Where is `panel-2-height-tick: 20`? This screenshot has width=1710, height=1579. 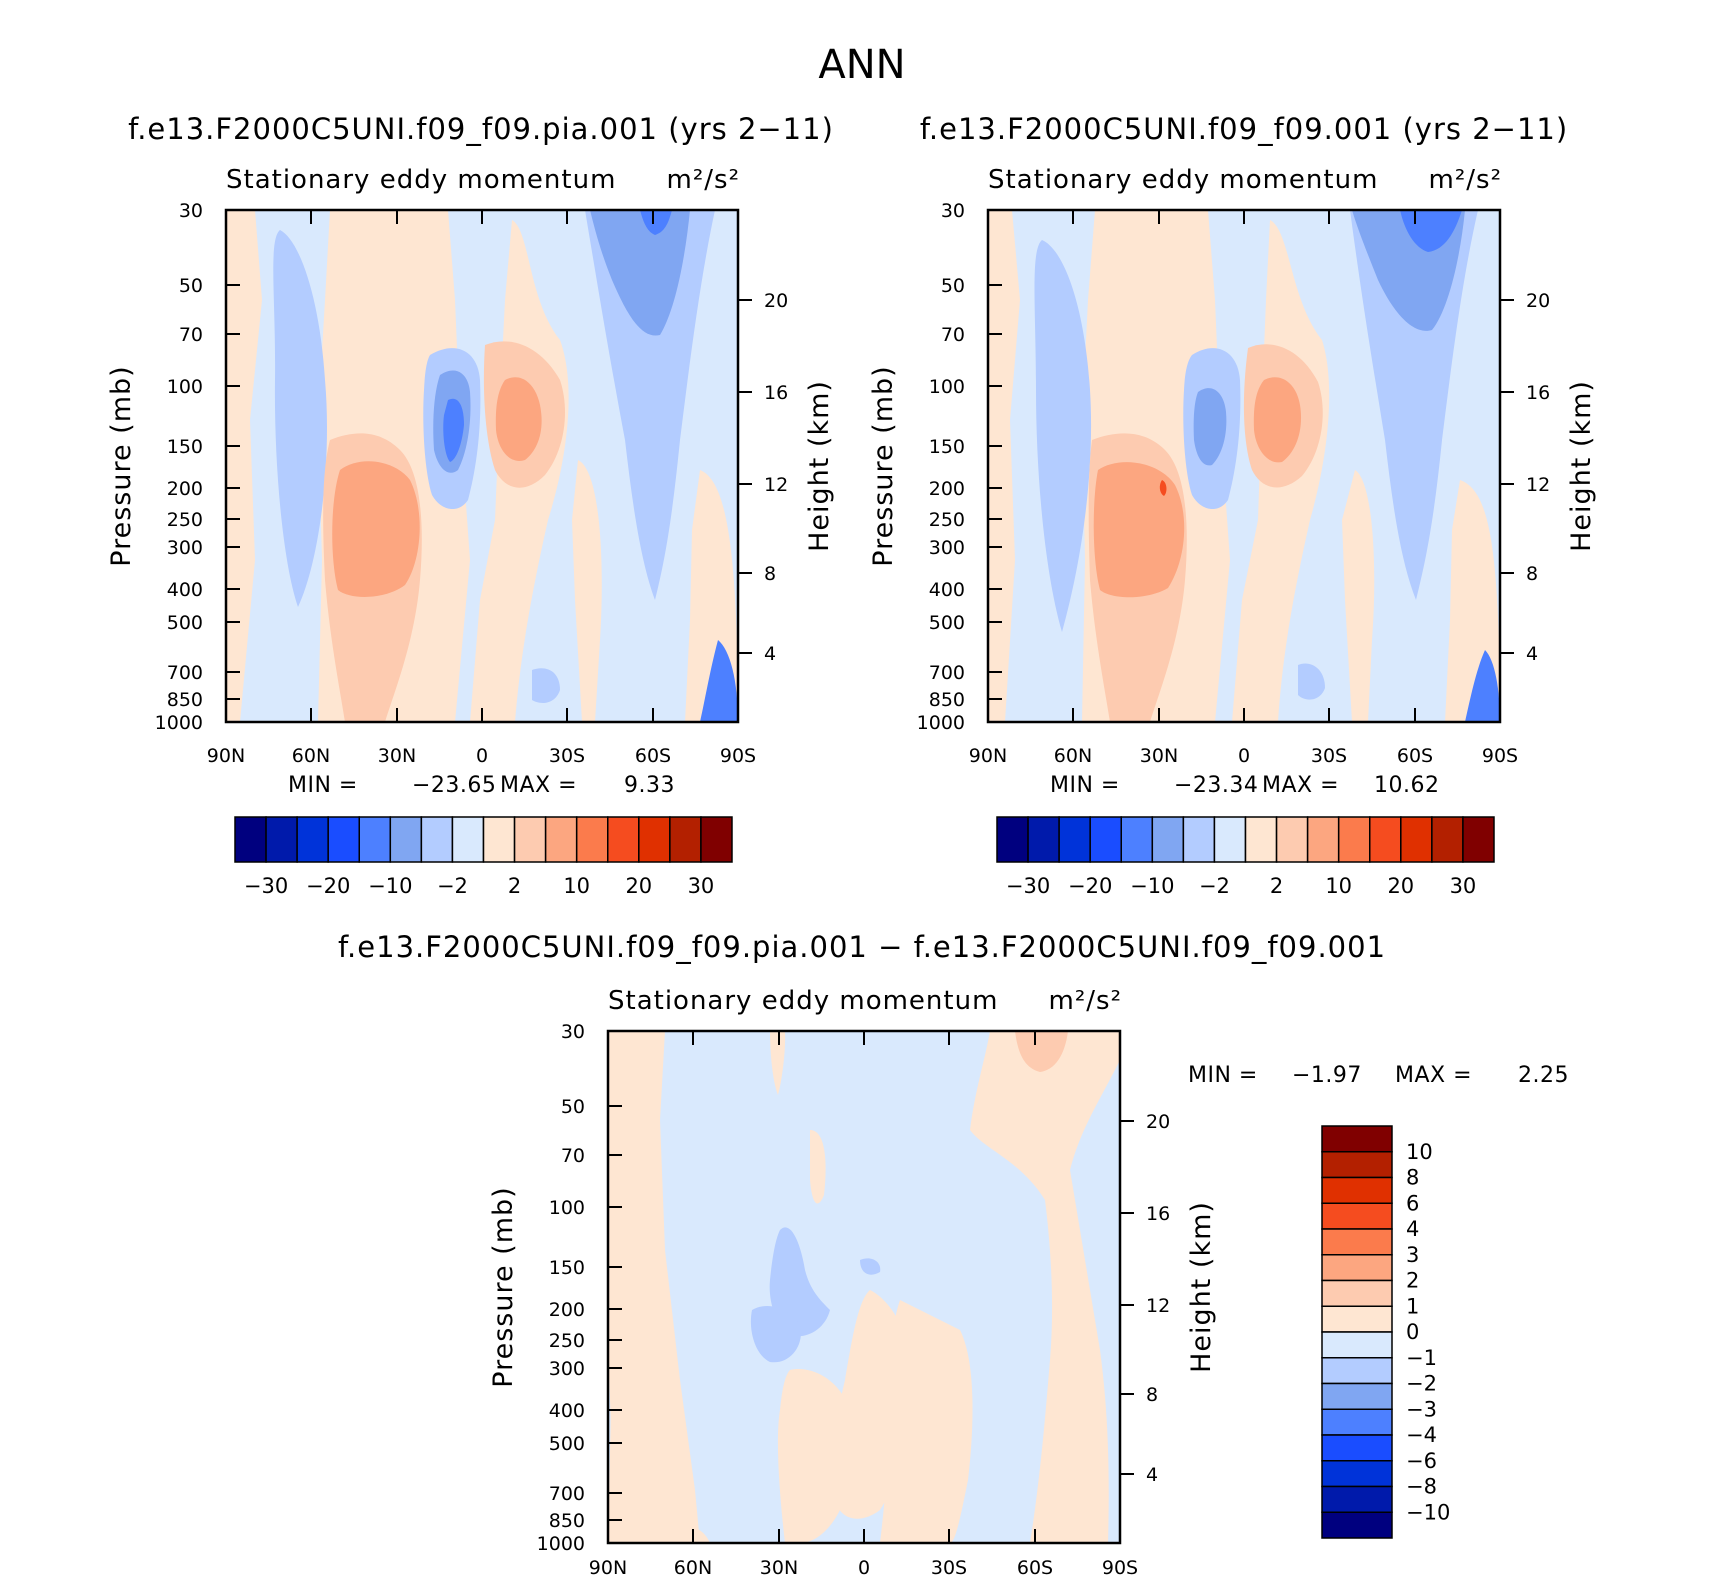
panel-2-height-tick: 20 is located at coordinates (1538, 301).